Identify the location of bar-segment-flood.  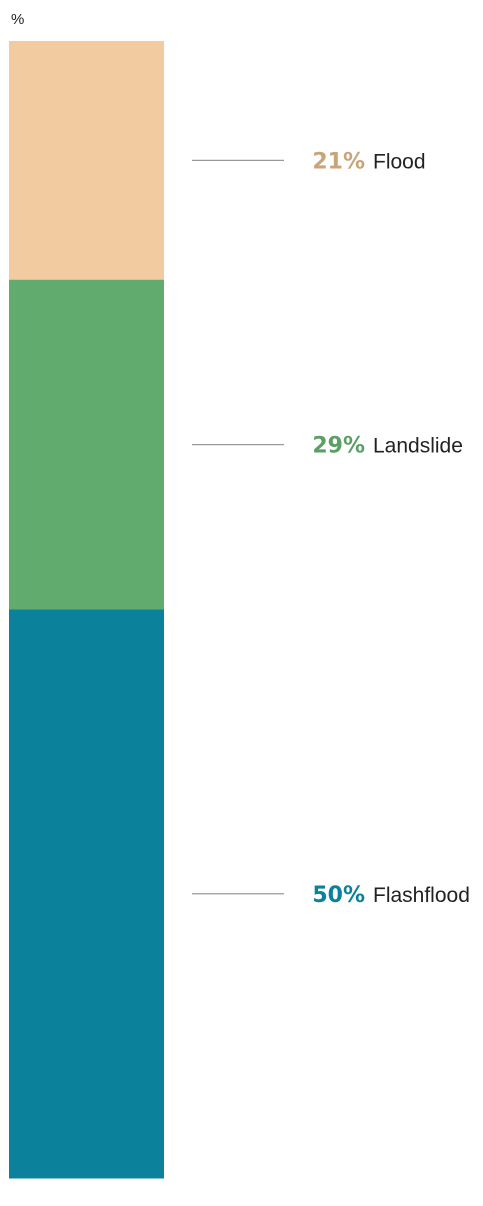
(86, 161).